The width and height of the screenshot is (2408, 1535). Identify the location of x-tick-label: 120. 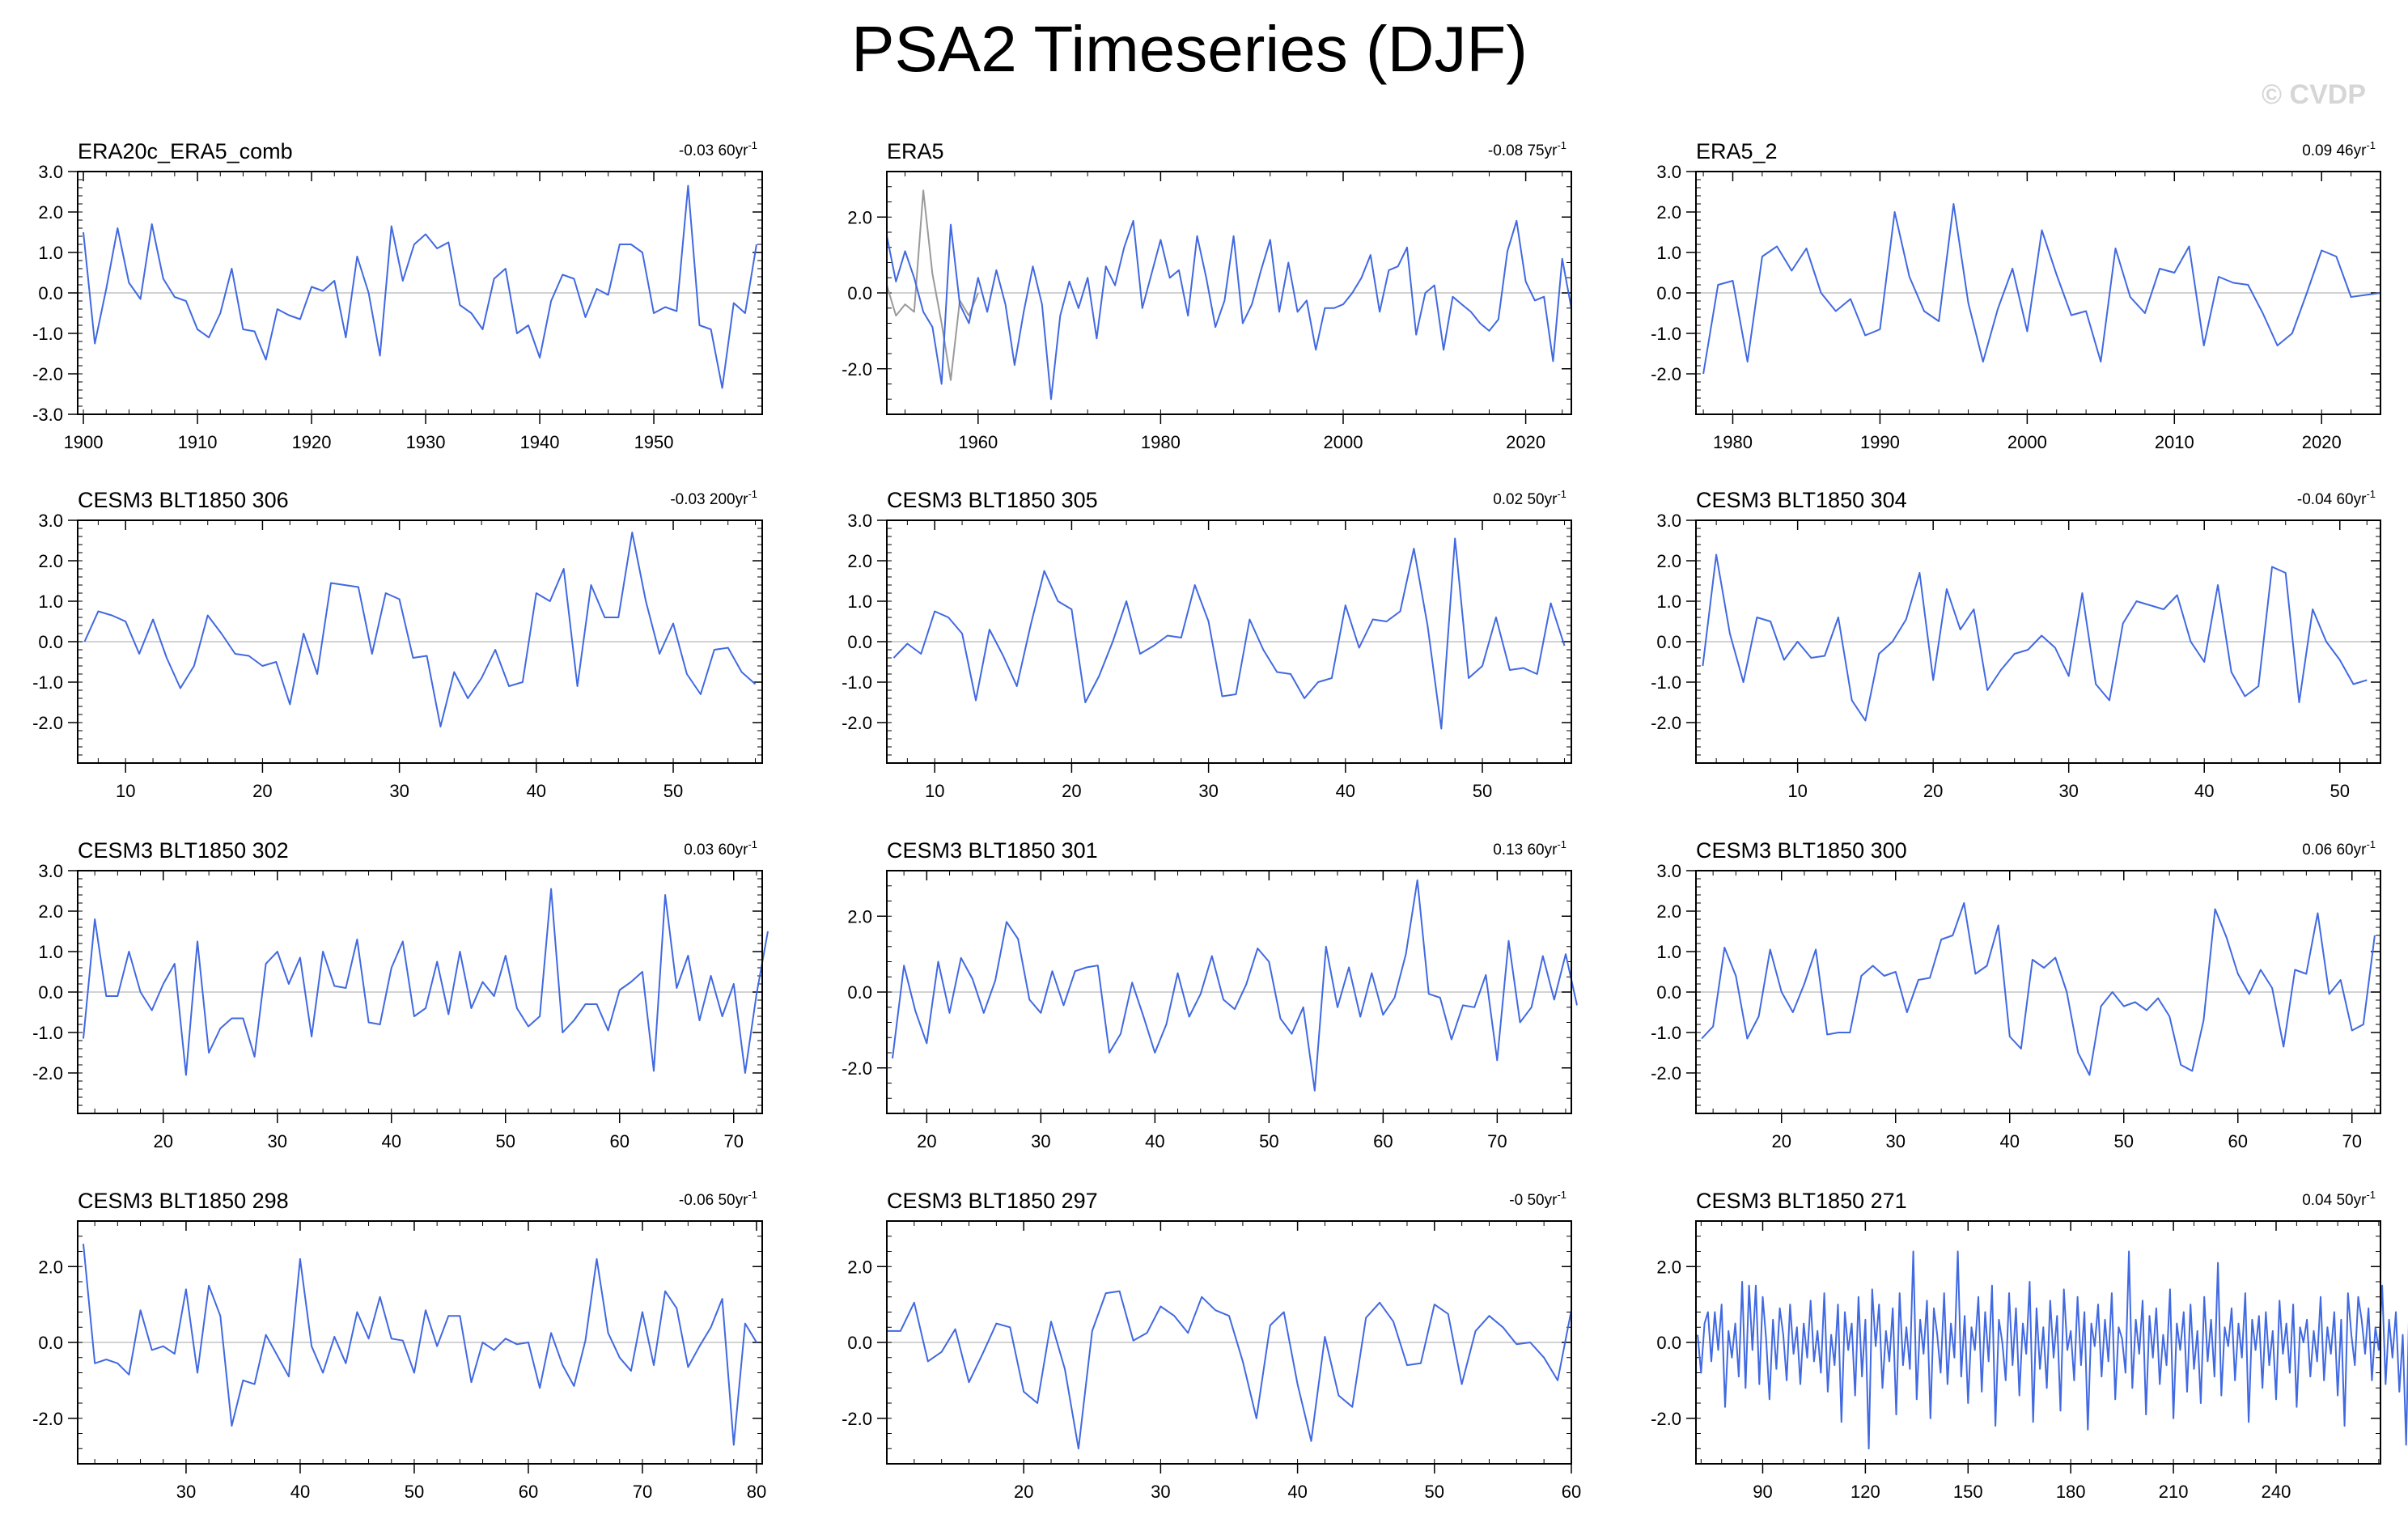
(1865, 1492).